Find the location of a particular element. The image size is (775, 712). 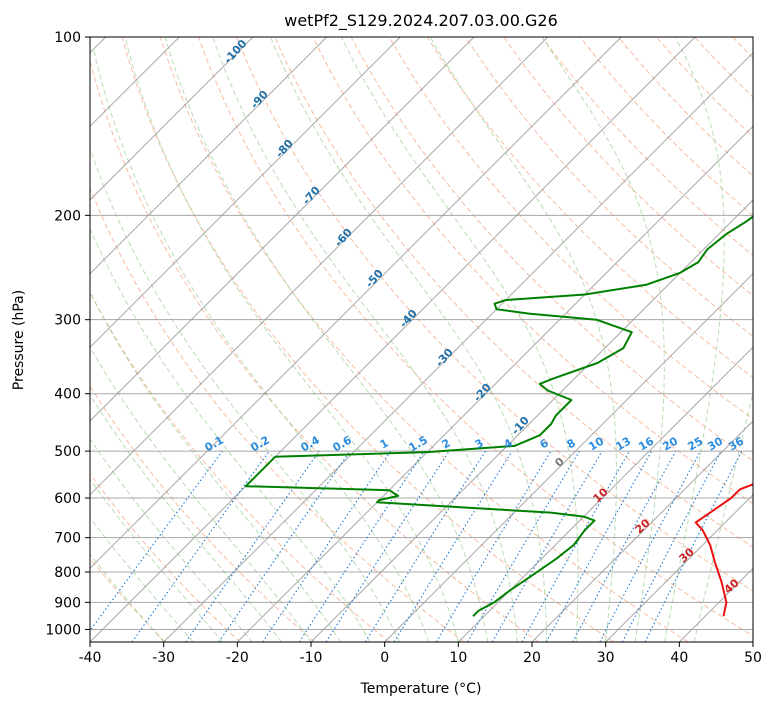

y-tick-label: 600 is located at coordinates (67, 499).